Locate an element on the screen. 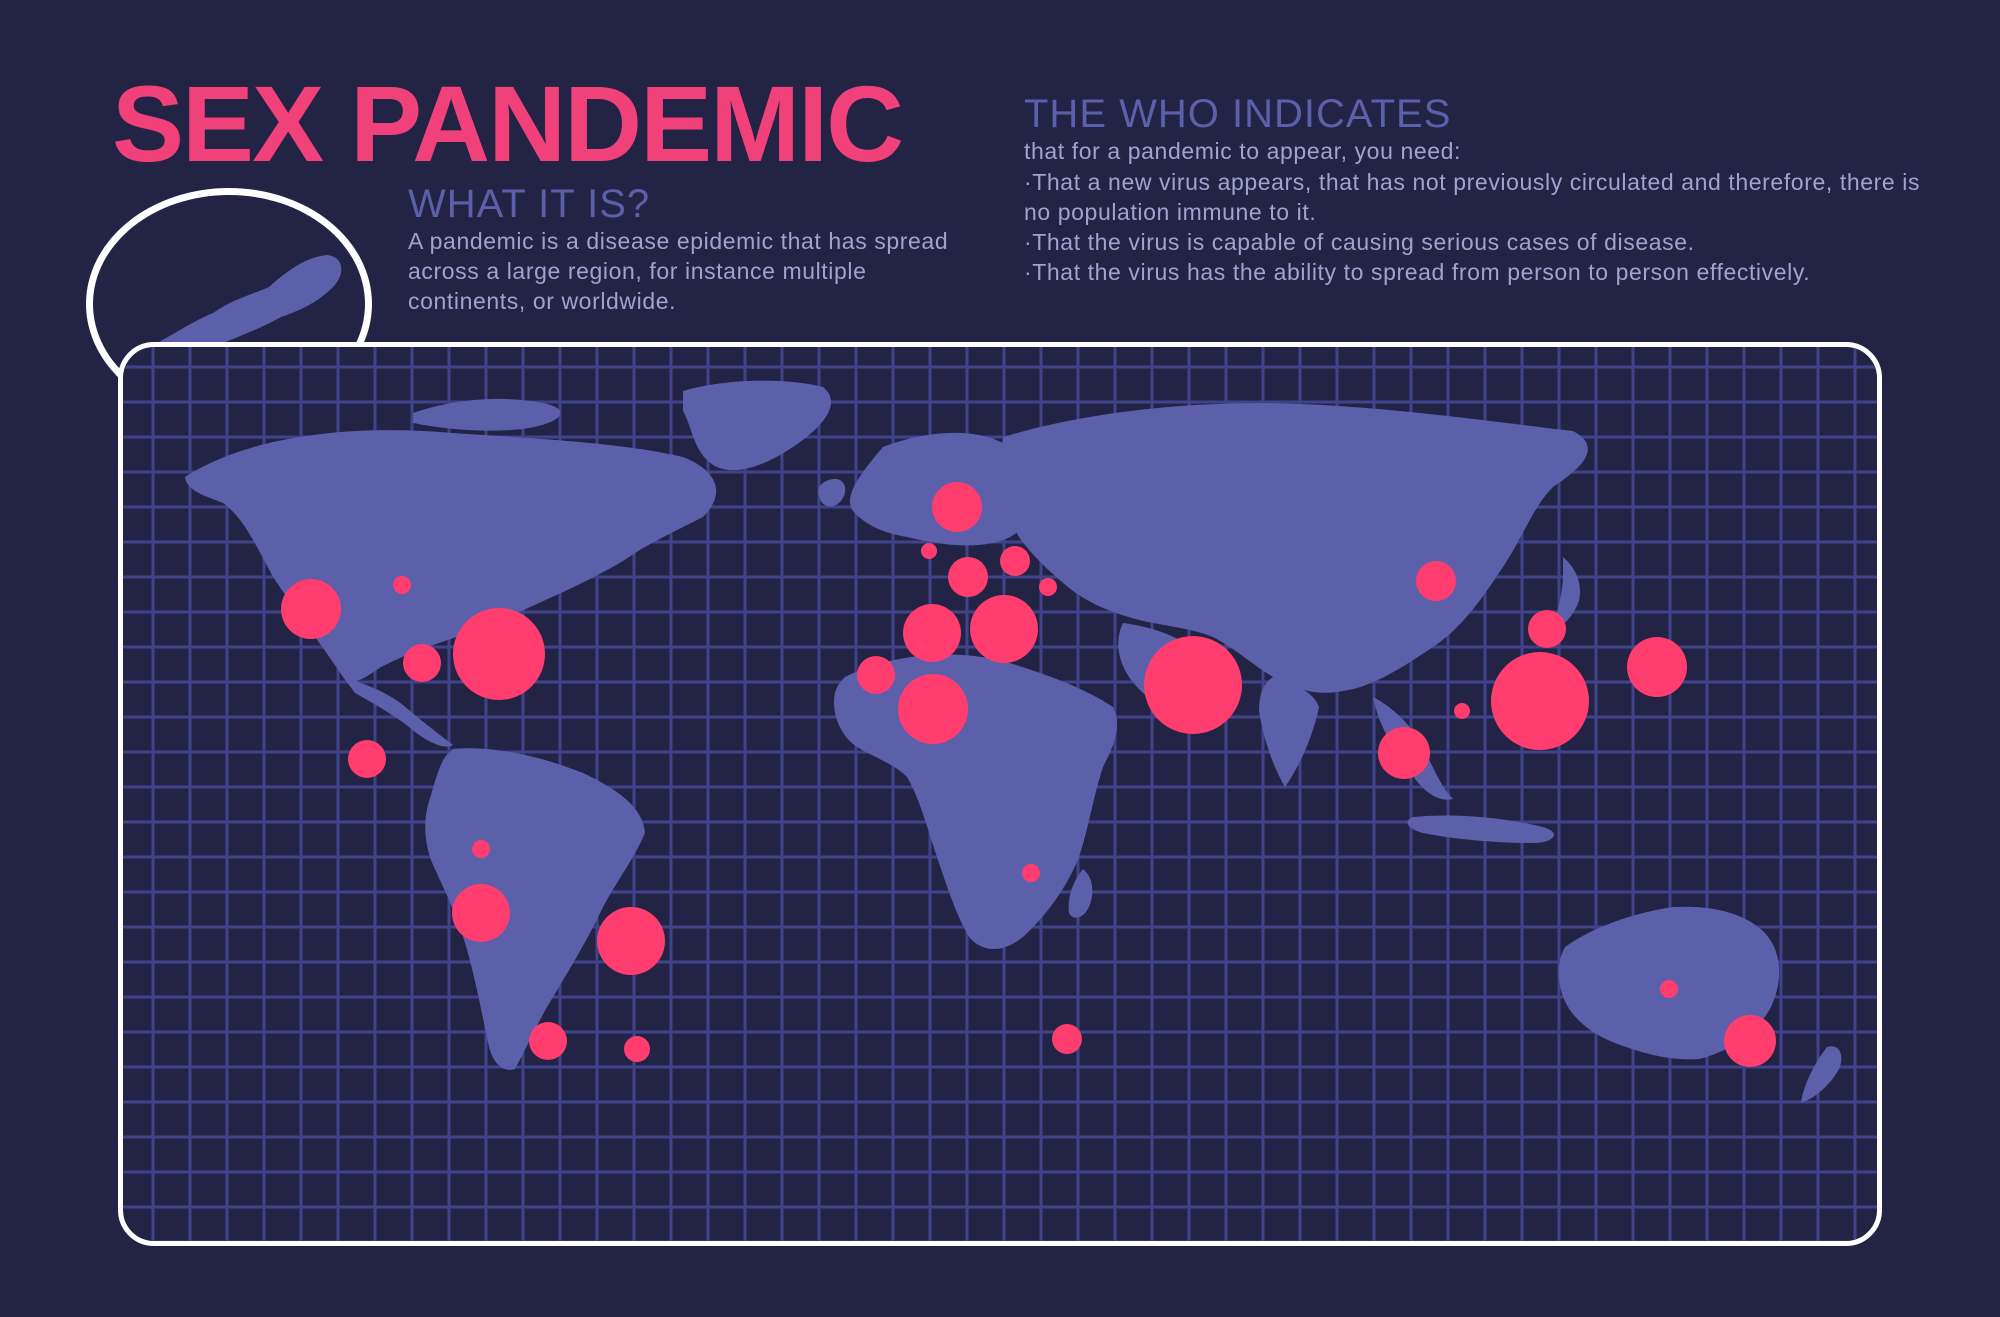 The height and width of the screenshot is (1317, 2000). new-zealand is located at coordinates (1821, 1074).